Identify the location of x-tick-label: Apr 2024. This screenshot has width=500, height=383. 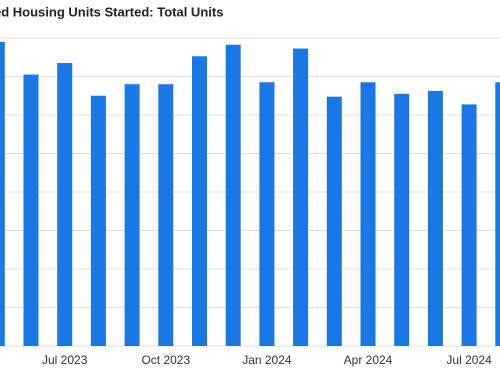
(368, 360).